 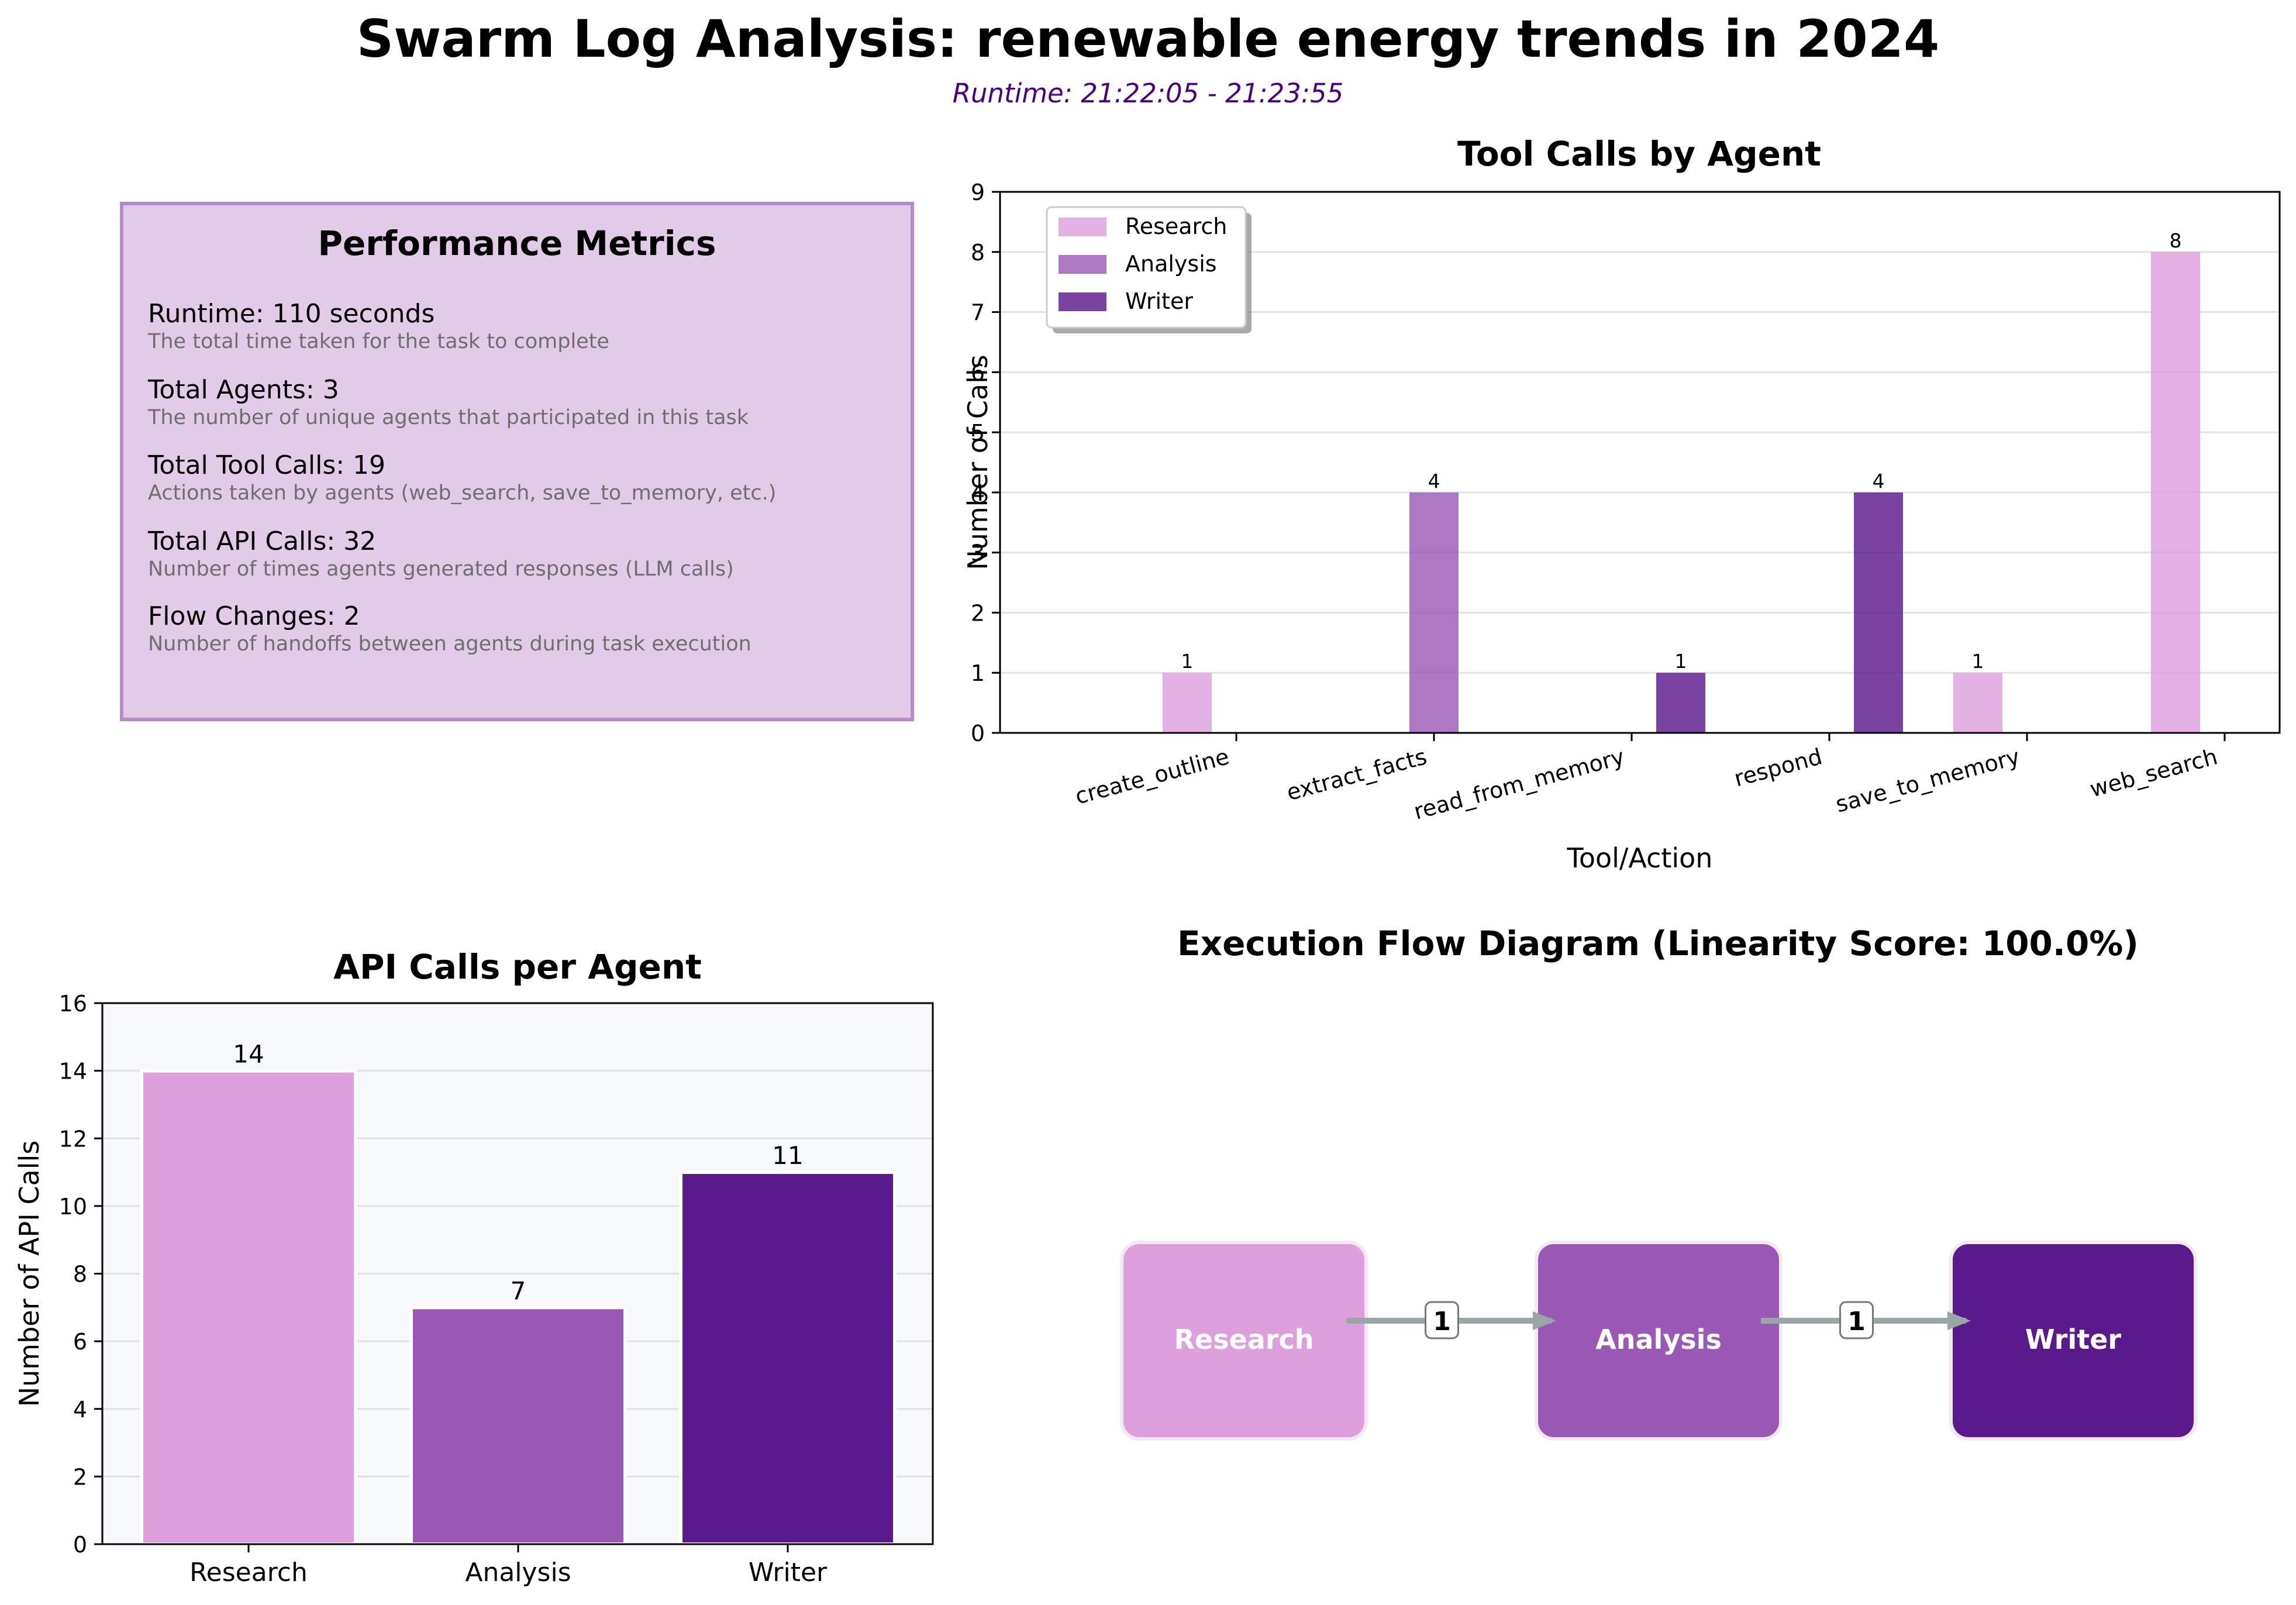 I want to click on metric-label: Total Agents: 3, so click(x=243, y=390).